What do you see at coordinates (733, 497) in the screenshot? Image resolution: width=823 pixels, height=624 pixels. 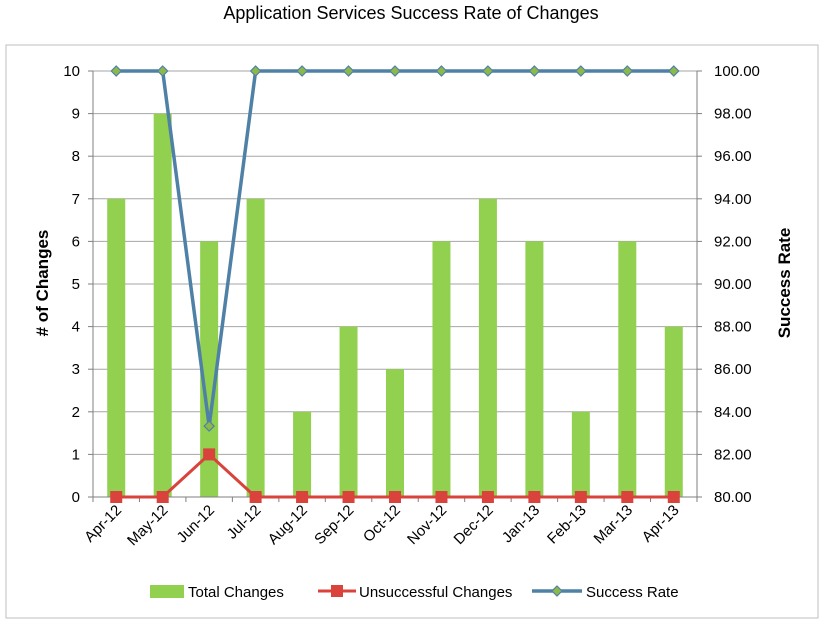 I see `y2-tick-label: 80.00` at bounding box center [733, 497].